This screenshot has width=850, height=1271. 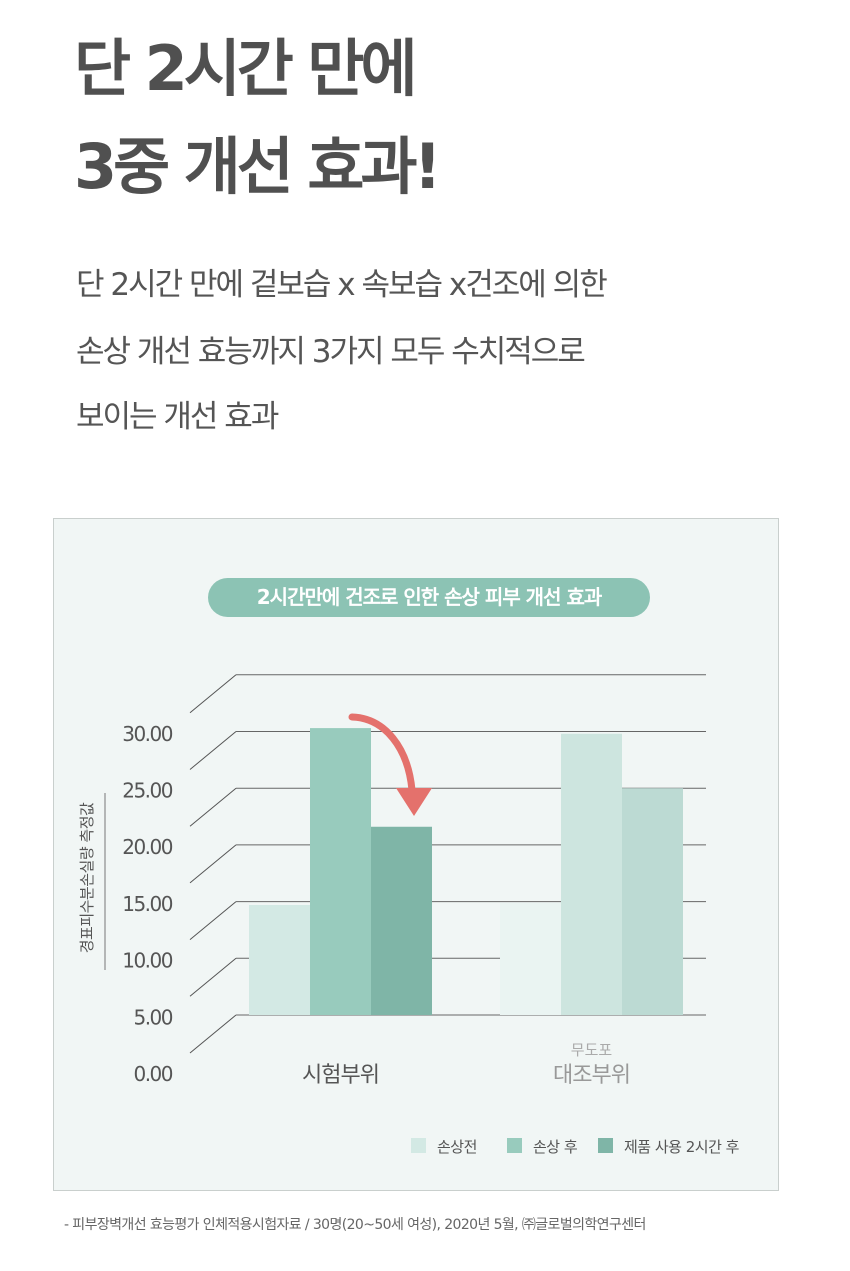 What do you see at coordinates (147, 847) in the screenshot?
I see `y-tick-label: 20.00` at bounding box center [147, 847].